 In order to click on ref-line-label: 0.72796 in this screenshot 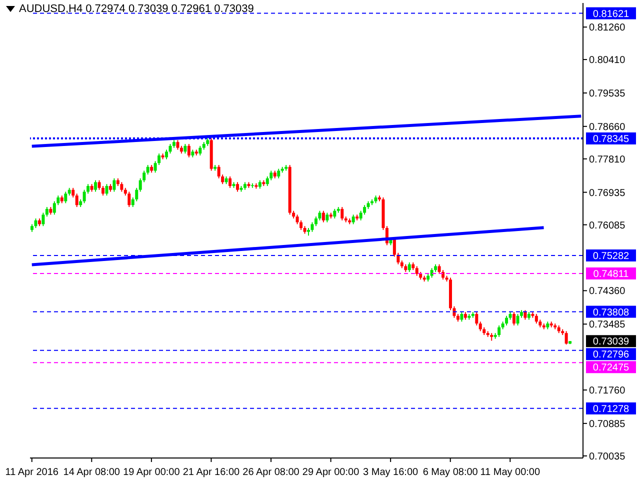, I will do `click(611, 355)`.